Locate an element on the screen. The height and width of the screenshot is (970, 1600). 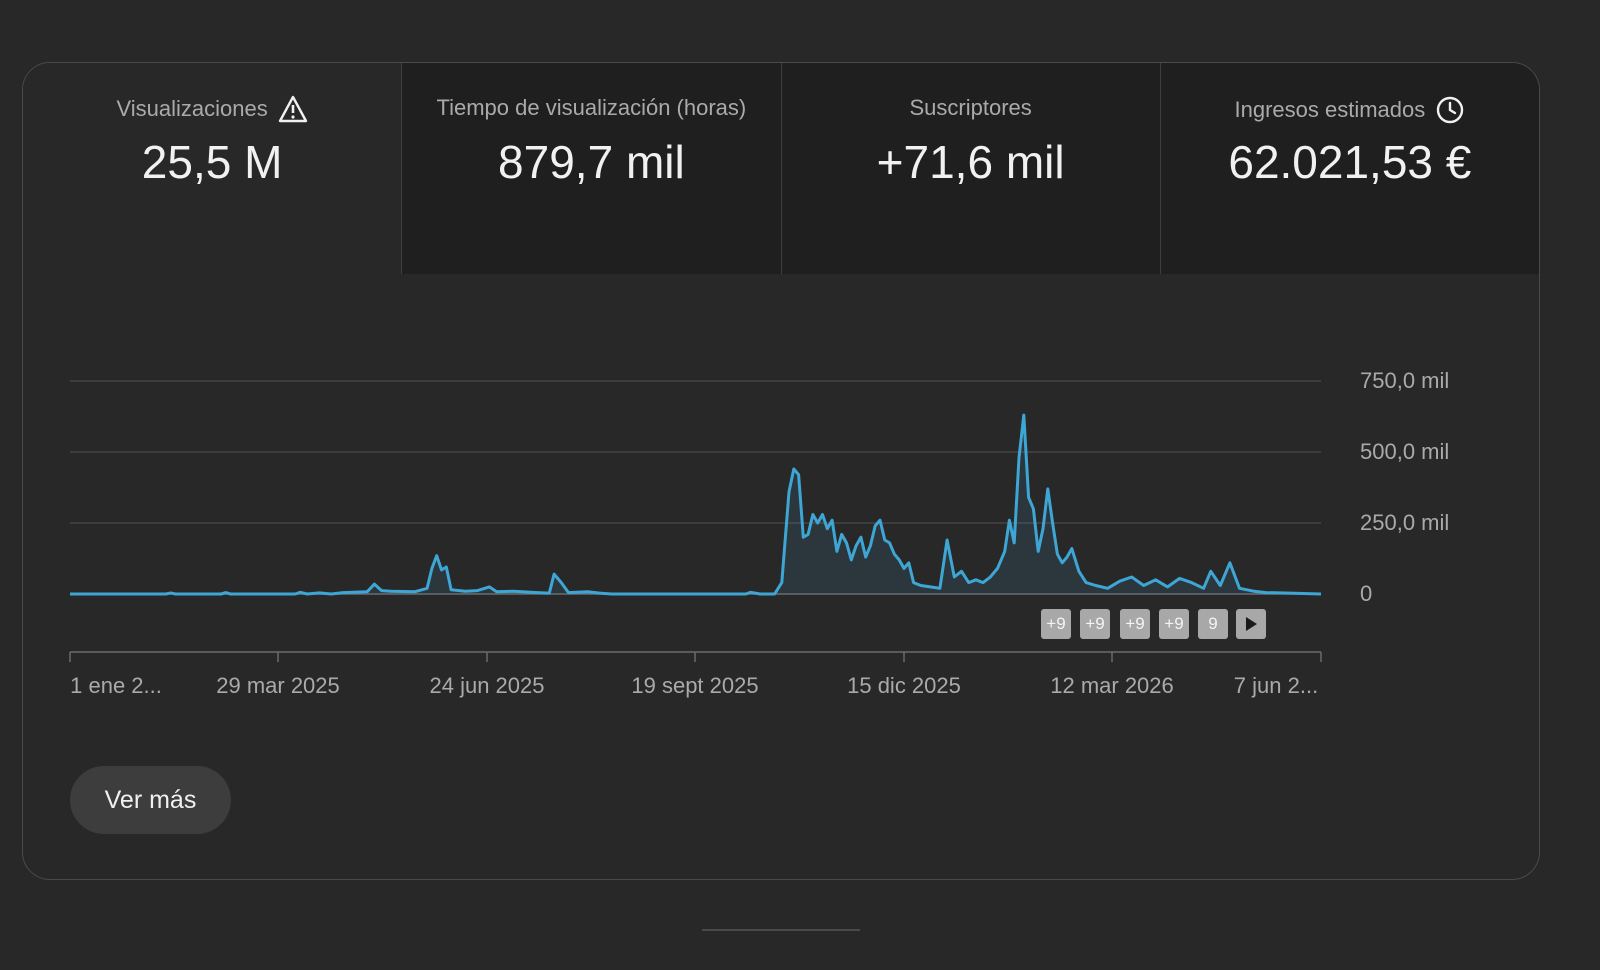
series-line is located at coordinates (696, 504).